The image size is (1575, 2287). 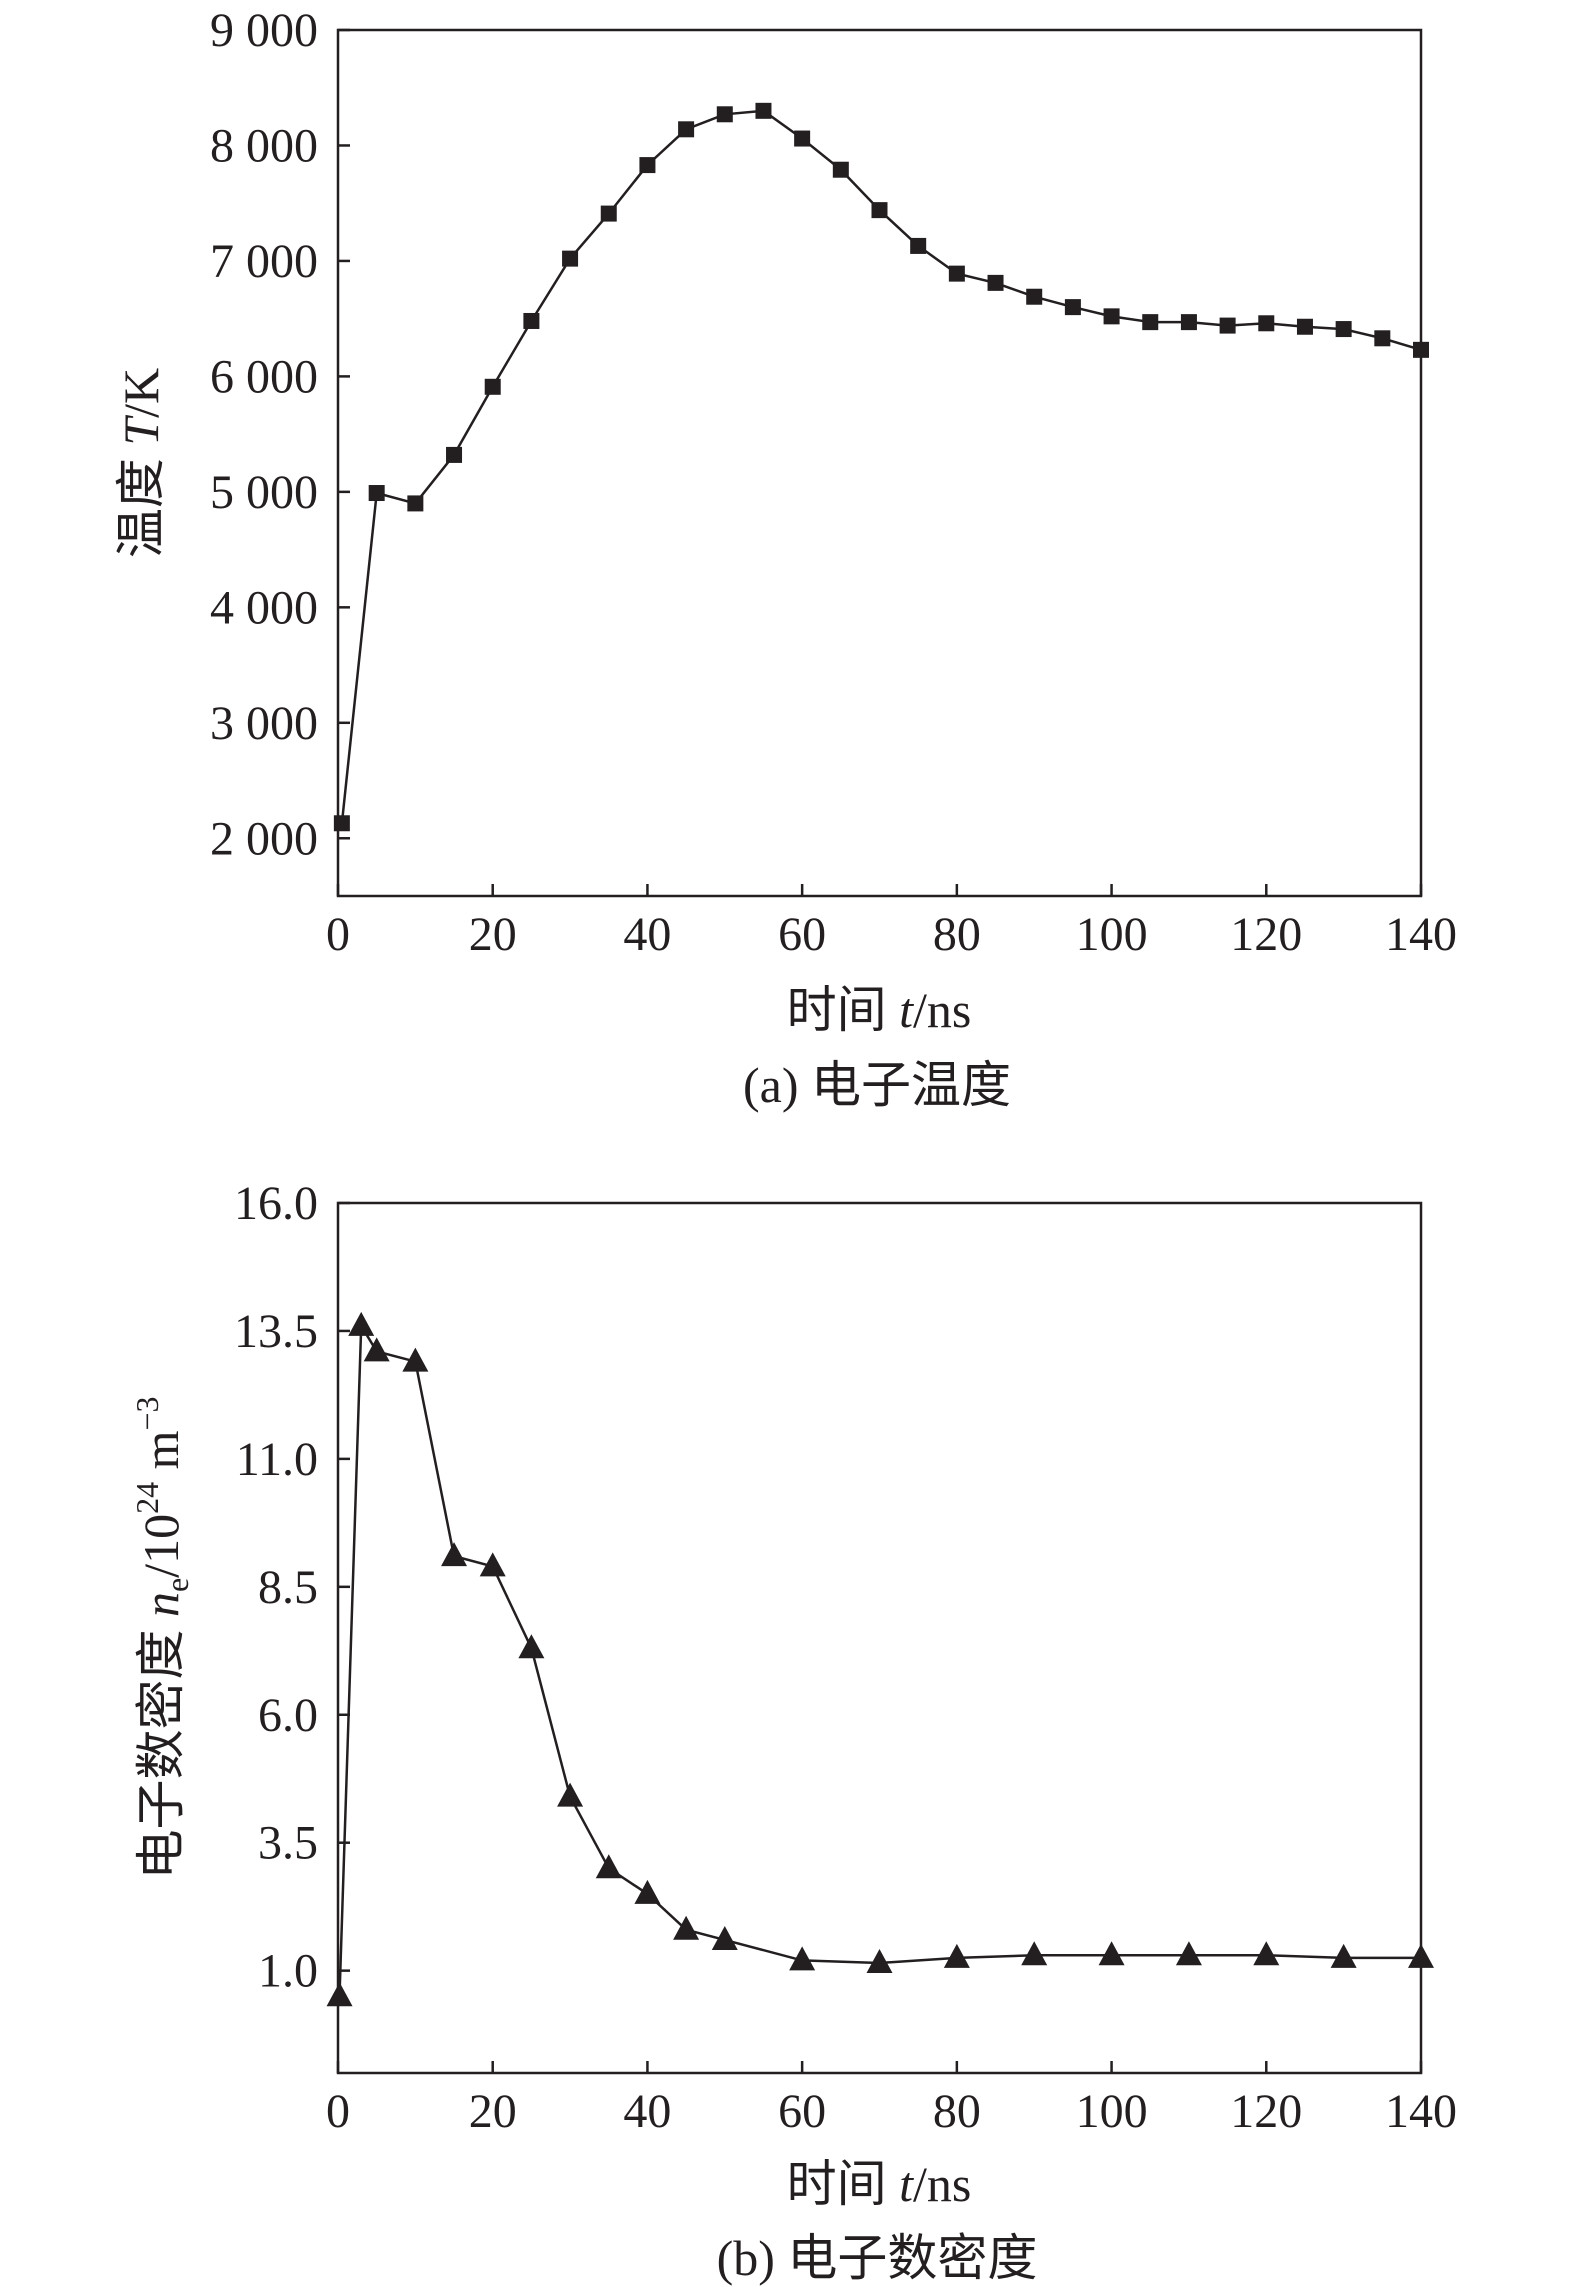 I want to click on y-tick-label: 6.0, so click(x=288, y=1715).